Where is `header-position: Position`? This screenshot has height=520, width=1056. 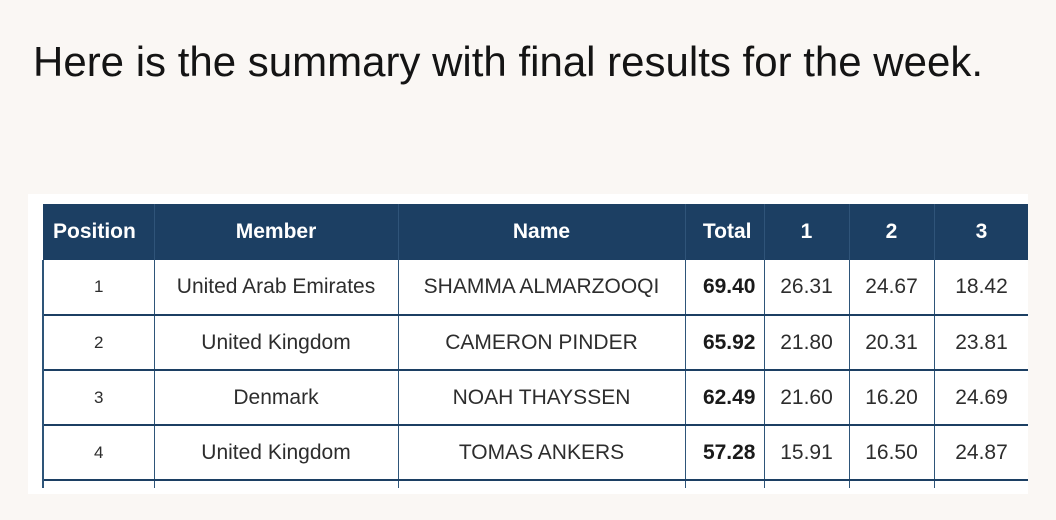
header-position: Position is located at coordinates (99, 232).